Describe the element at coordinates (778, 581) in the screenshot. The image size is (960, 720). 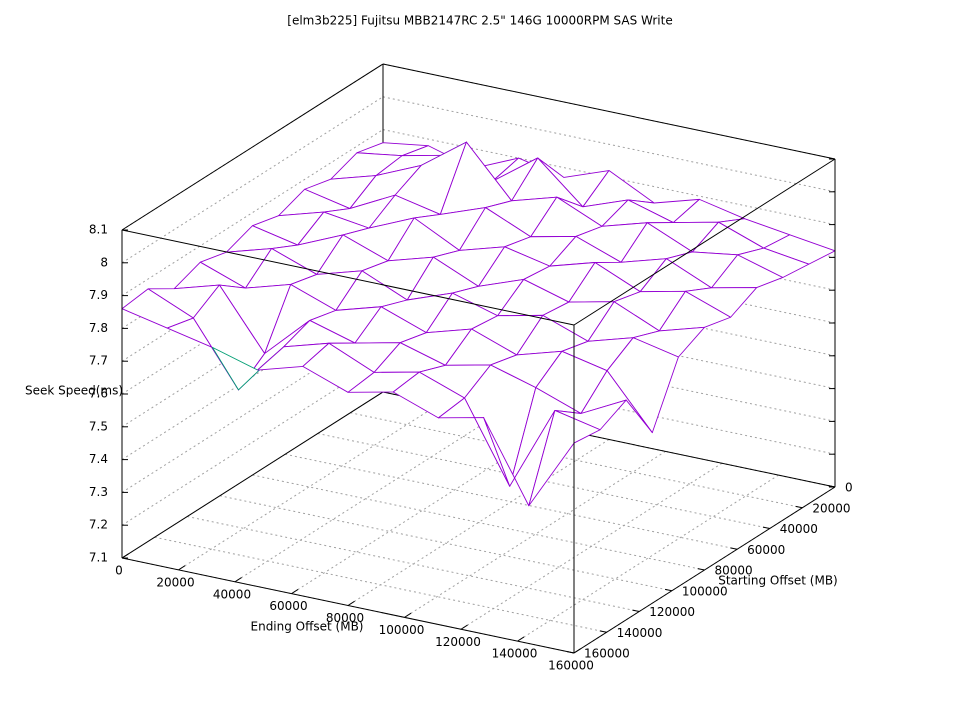
I see `y-axis-title: Starting Offset (MB)` at that location.